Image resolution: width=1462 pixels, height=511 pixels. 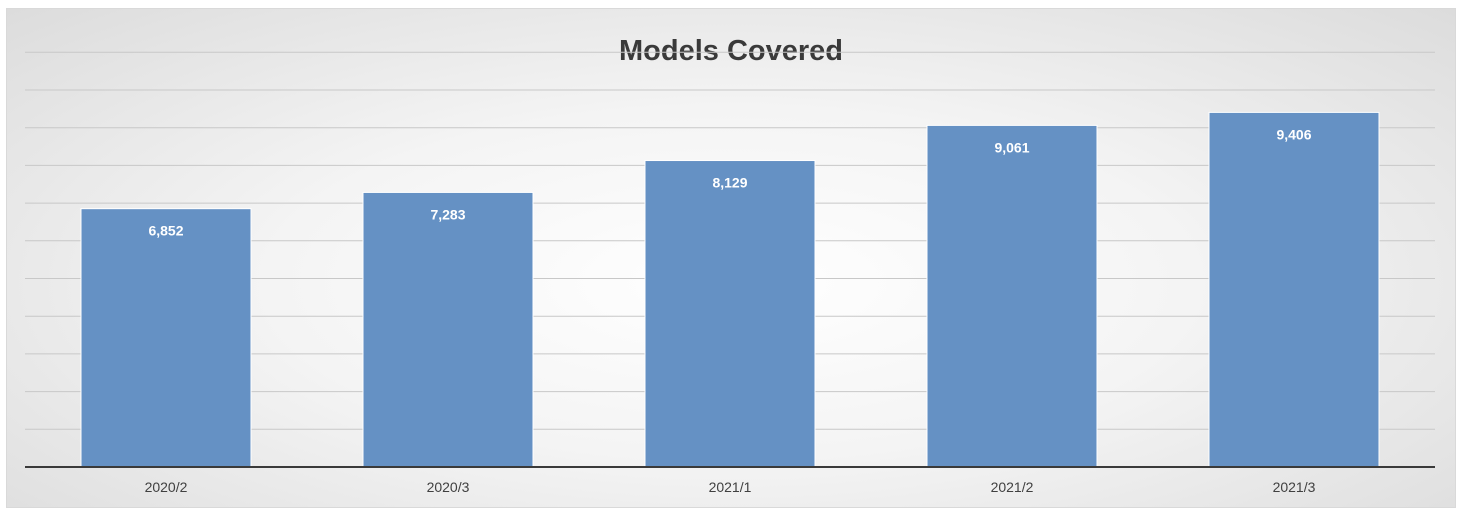 What do you see at coordinates (447, 214) in the screenshot?
I see `bar-value-label: 7,283` at bounding box center [447, 214].